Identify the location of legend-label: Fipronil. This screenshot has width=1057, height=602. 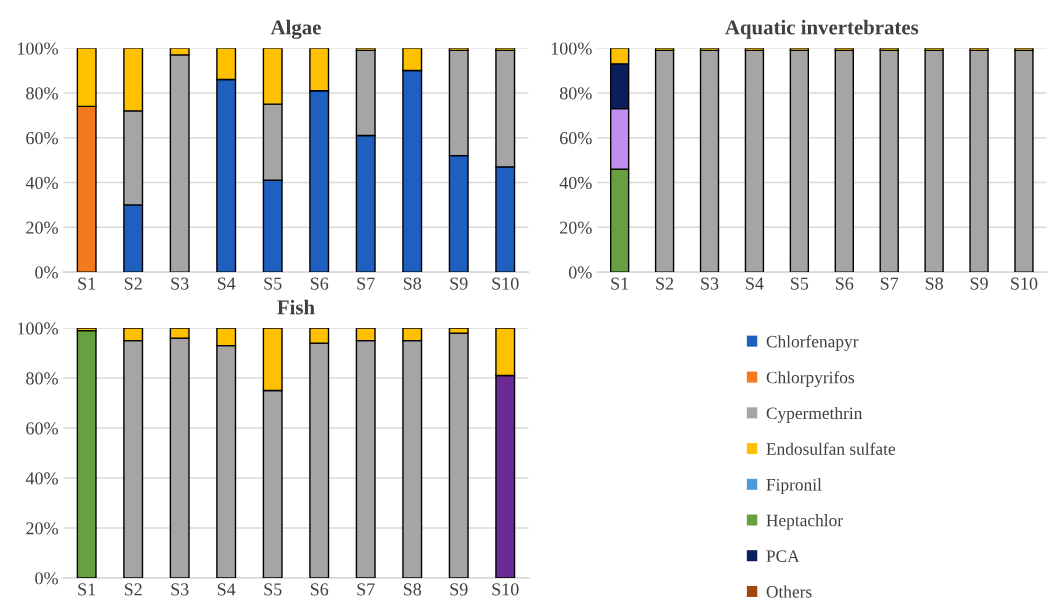
(794, 486).